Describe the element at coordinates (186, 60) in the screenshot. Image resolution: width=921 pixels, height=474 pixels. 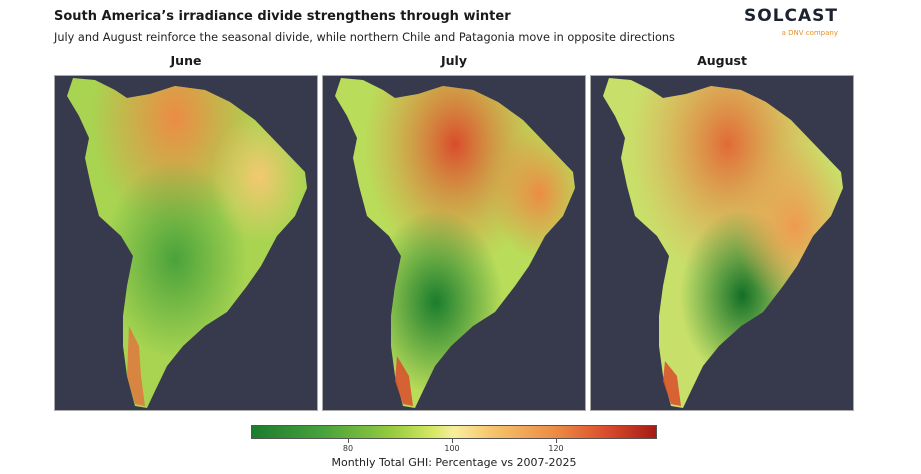
I see `panel-title-june: June` at that location.